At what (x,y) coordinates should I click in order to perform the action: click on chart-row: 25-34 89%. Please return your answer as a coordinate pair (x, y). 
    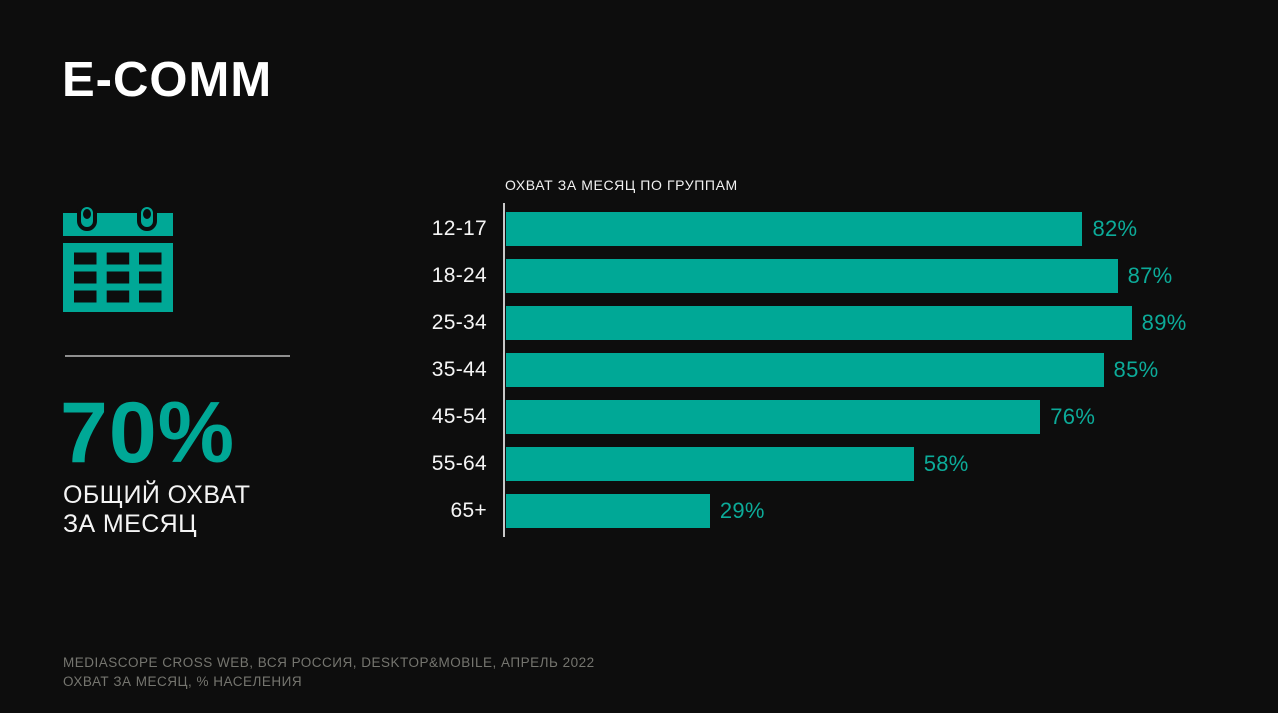
    Looking at the image, I should click on (639, 322).